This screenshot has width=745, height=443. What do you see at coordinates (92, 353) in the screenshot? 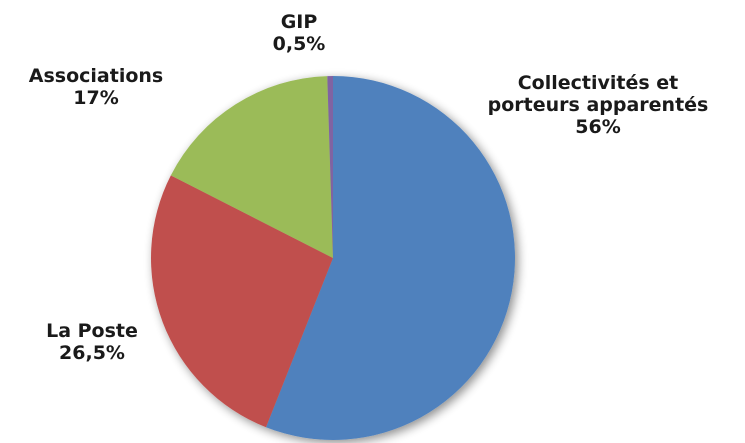
I see `data-label-value: 26,5%` at bounding box center [92, 353].